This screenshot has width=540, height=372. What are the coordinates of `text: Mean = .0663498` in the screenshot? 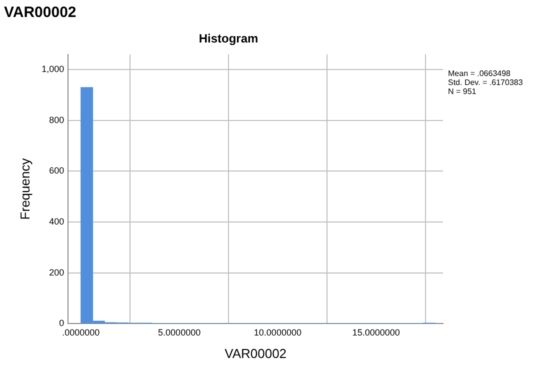 It's located at (480, 73).